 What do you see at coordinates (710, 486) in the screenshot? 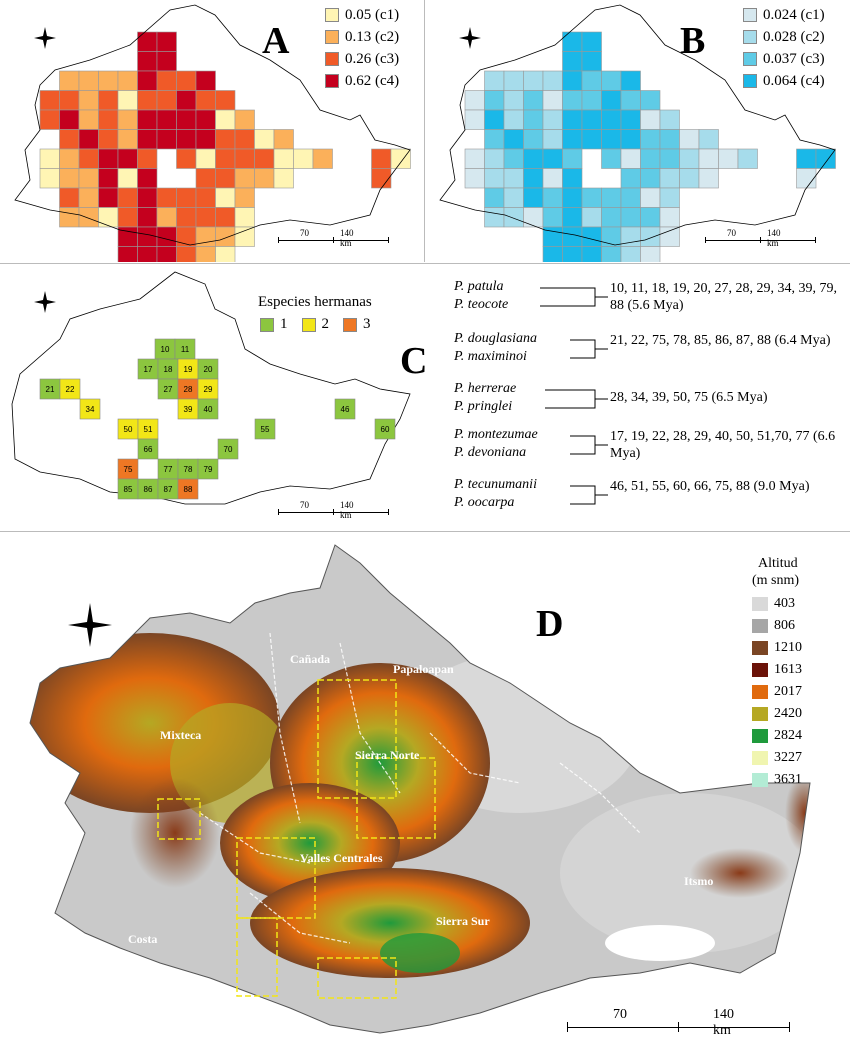
I see `shared-cells: 46, 51, 55, 60, 66, 75, 88 (9.0 Mya)` at bounding box center [710, 486].